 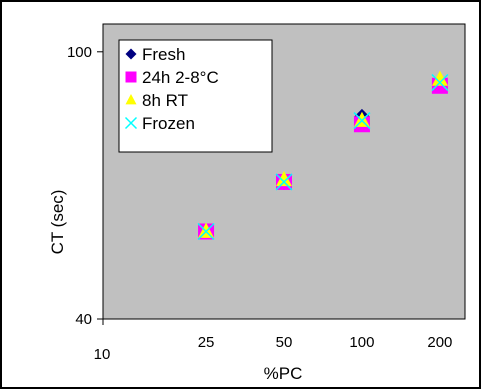 I want to click on x-tick-label: 10, so click(x=102, y=354).